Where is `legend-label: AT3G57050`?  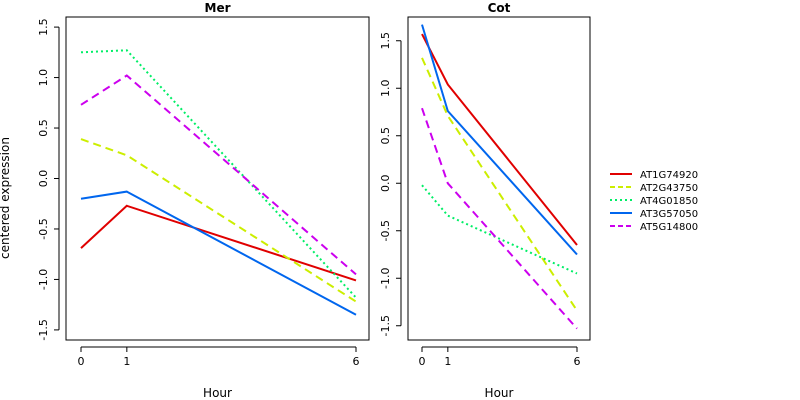
legend-label: AT3G57050 is located at coordinates (669, 214).